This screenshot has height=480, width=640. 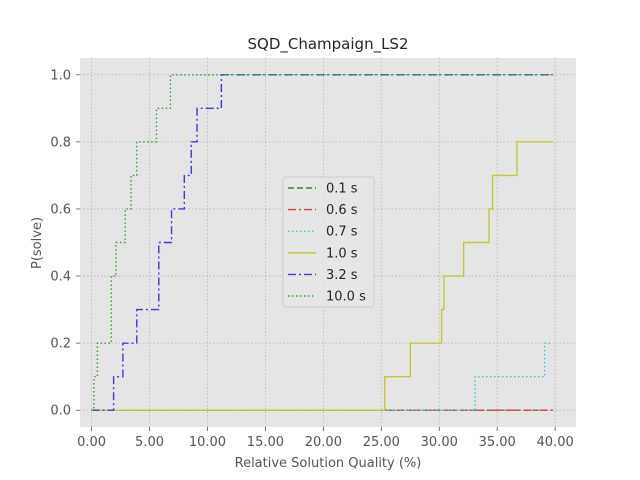 I want to click on legend-label: 1.0 s, so click(x=342, y=253).